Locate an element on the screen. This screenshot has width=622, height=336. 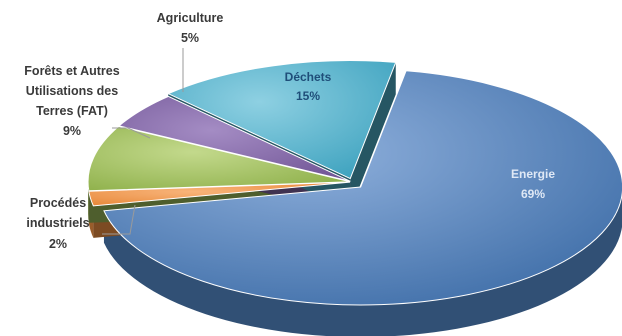
slice-dechets is located at coordinates (282, 120).